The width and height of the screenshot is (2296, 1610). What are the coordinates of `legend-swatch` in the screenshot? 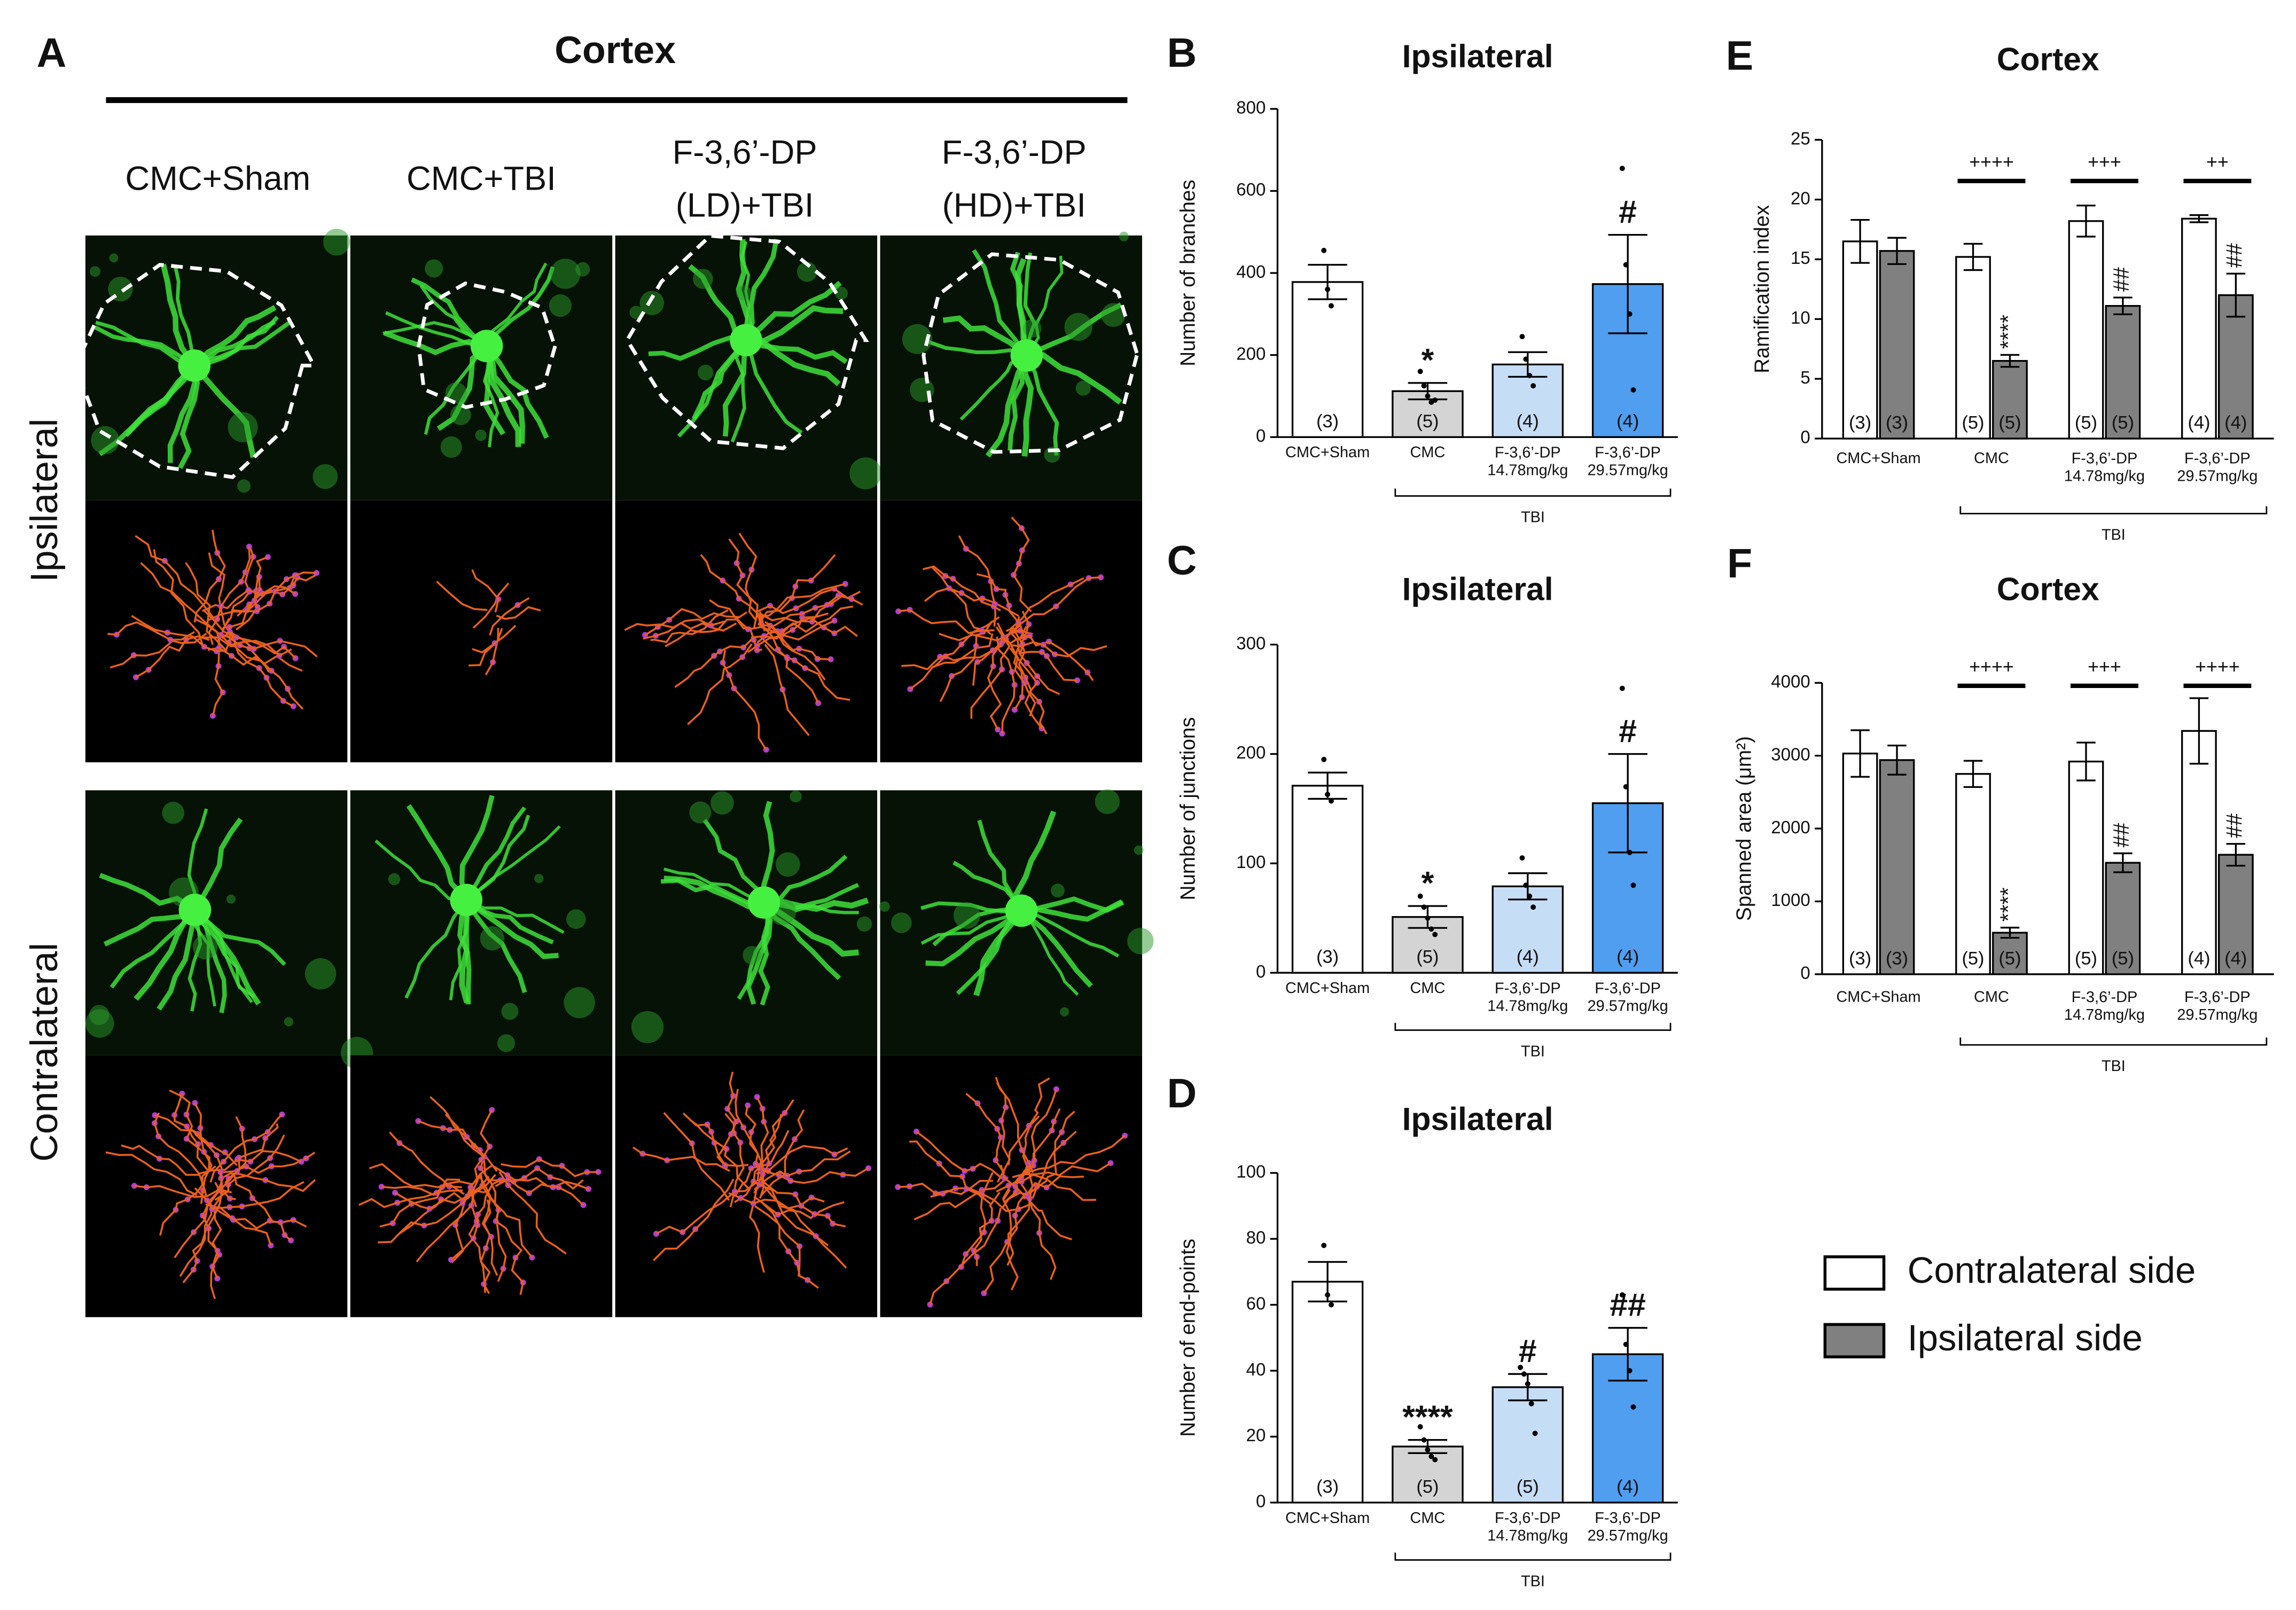 It's located at (1855, 1273).